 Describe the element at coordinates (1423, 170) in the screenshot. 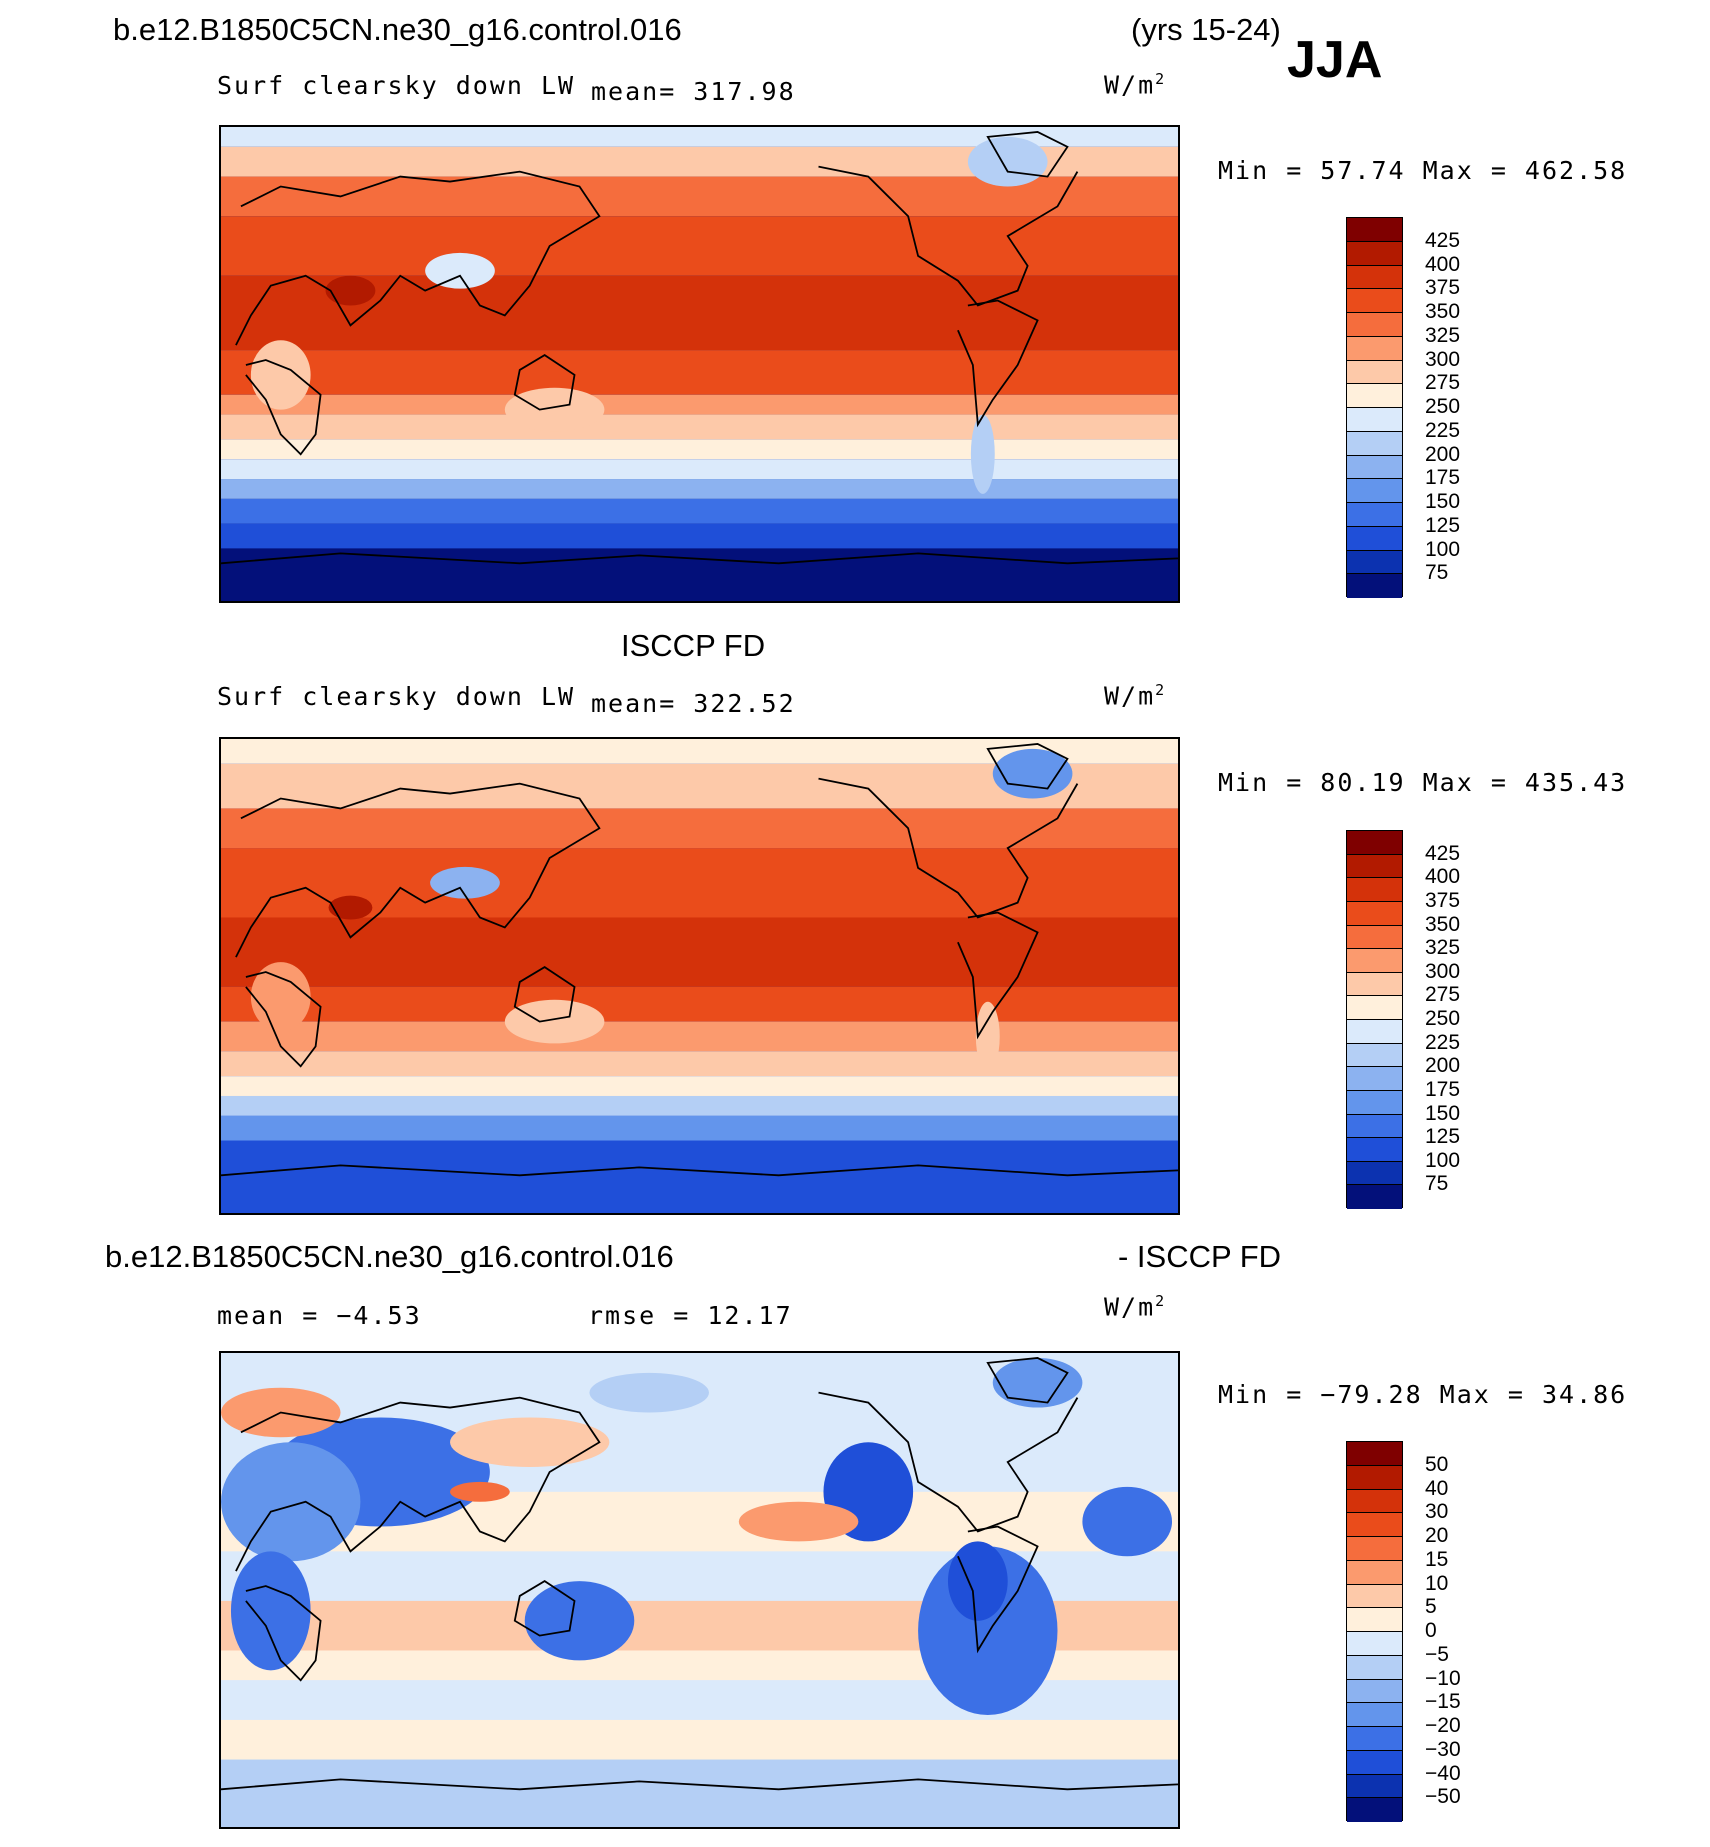

I see `panel1-minmax: Min = 57.74 Max = 462.58` at that location.